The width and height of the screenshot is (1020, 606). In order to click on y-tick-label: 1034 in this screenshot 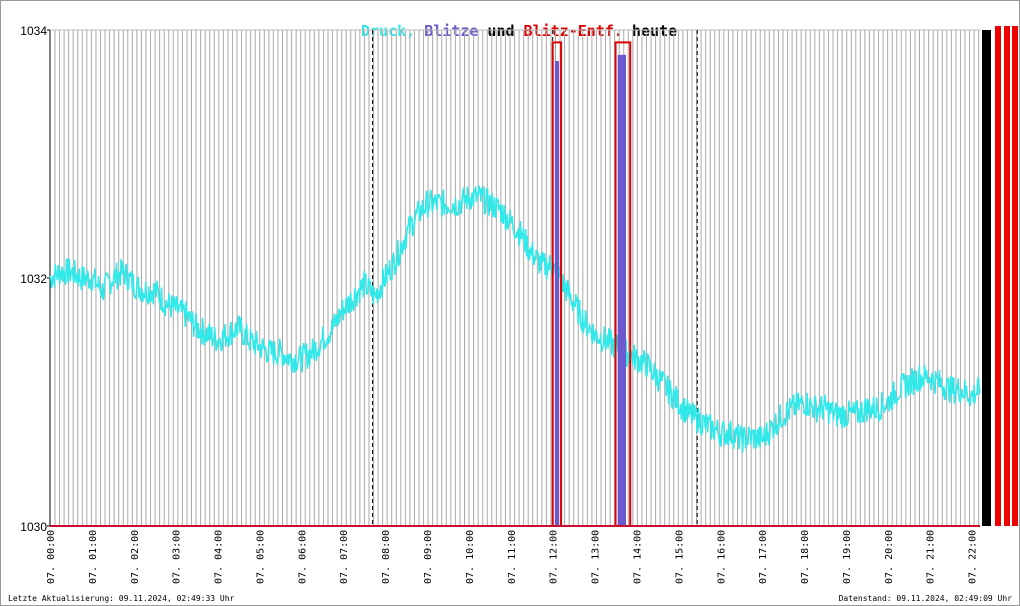, I will do `click(33, 31)`.